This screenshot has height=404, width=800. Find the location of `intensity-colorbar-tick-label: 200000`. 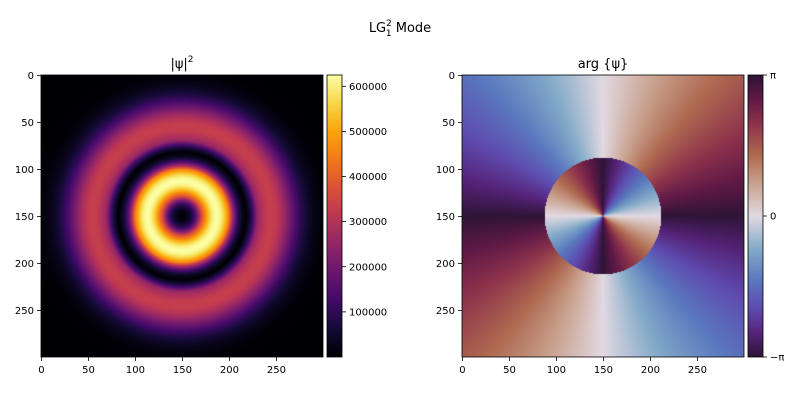

intensity-colorbar-tick-label: 200000 is located at coordinates (368, 267).